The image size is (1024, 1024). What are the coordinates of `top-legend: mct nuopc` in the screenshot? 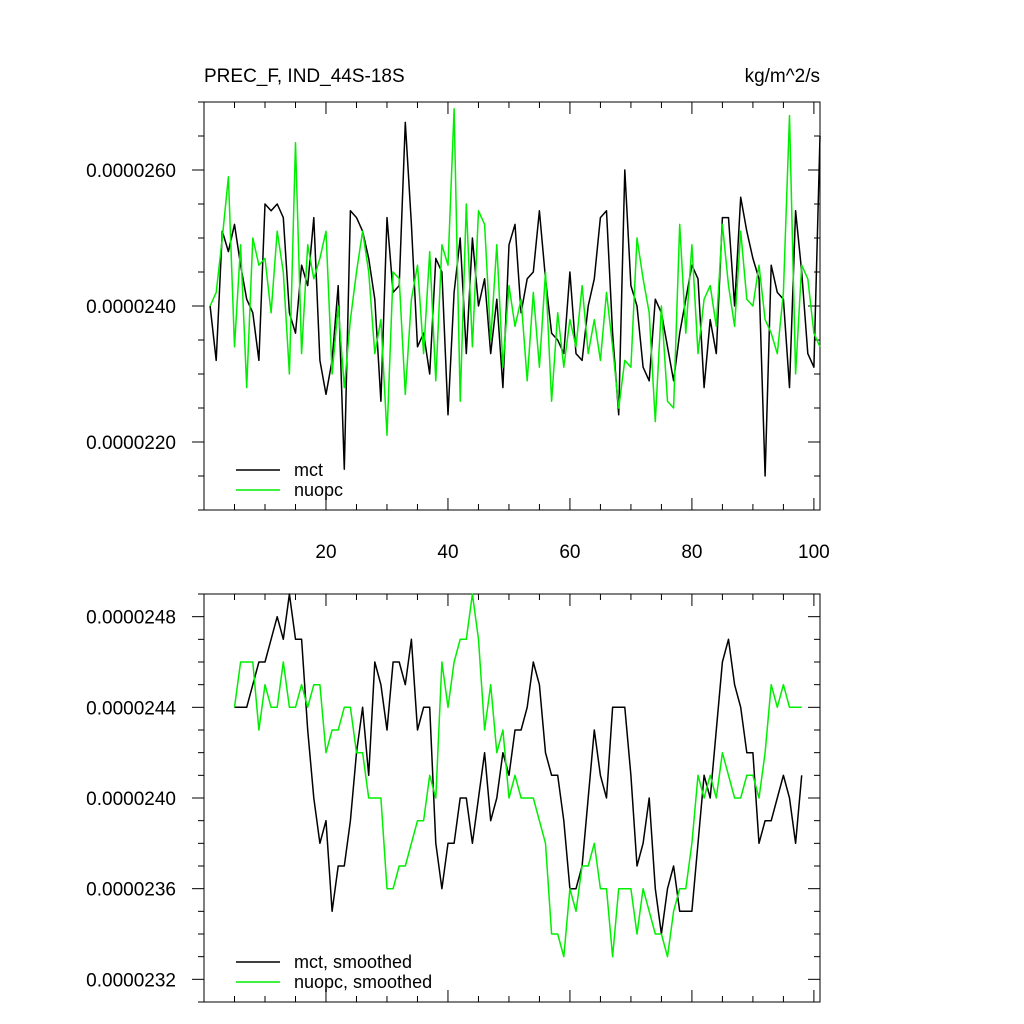 It's located at (289, 480).